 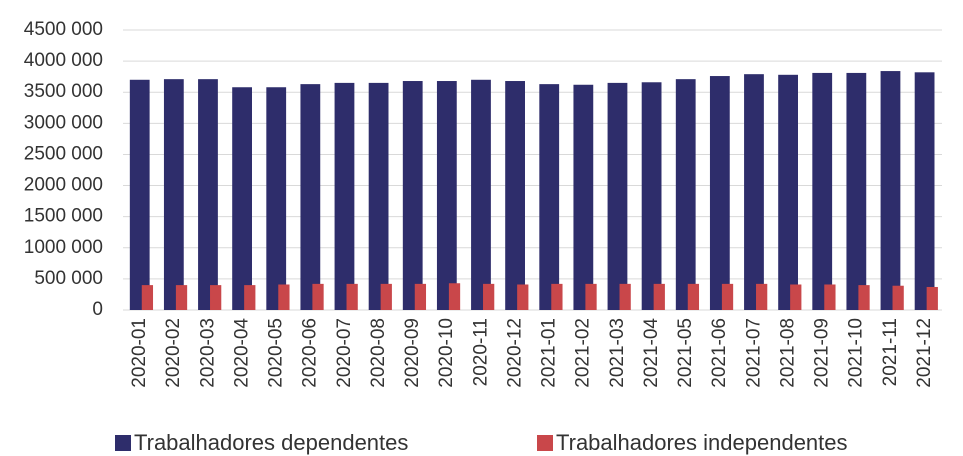 What do you see at coordinates (173, 353) in the screenshot?
I see `x-tick-label: 2020-02` at bounding box center [173, 353].